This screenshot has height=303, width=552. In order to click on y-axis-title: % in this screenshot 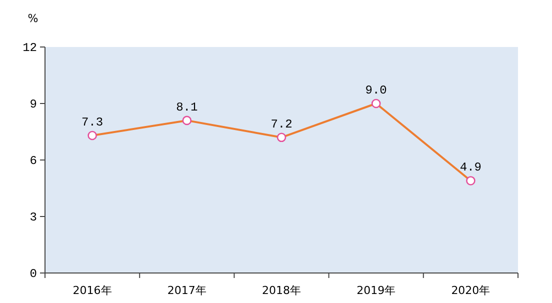, I will do `click(33, 18)`.